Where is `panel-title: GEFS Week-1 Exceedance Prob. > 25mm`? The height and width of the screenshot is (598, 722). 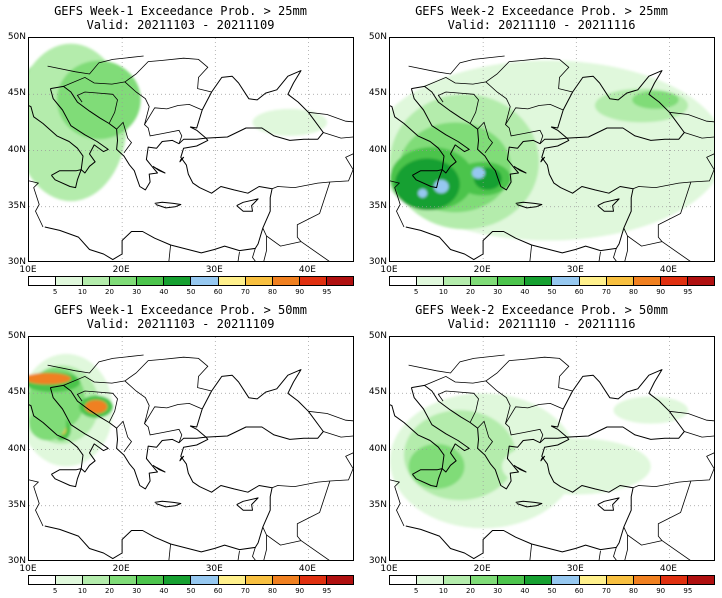 panel-title: GEFS Week-1 Exceedance Prob. > 25mm is located at coordinates (180, 11).